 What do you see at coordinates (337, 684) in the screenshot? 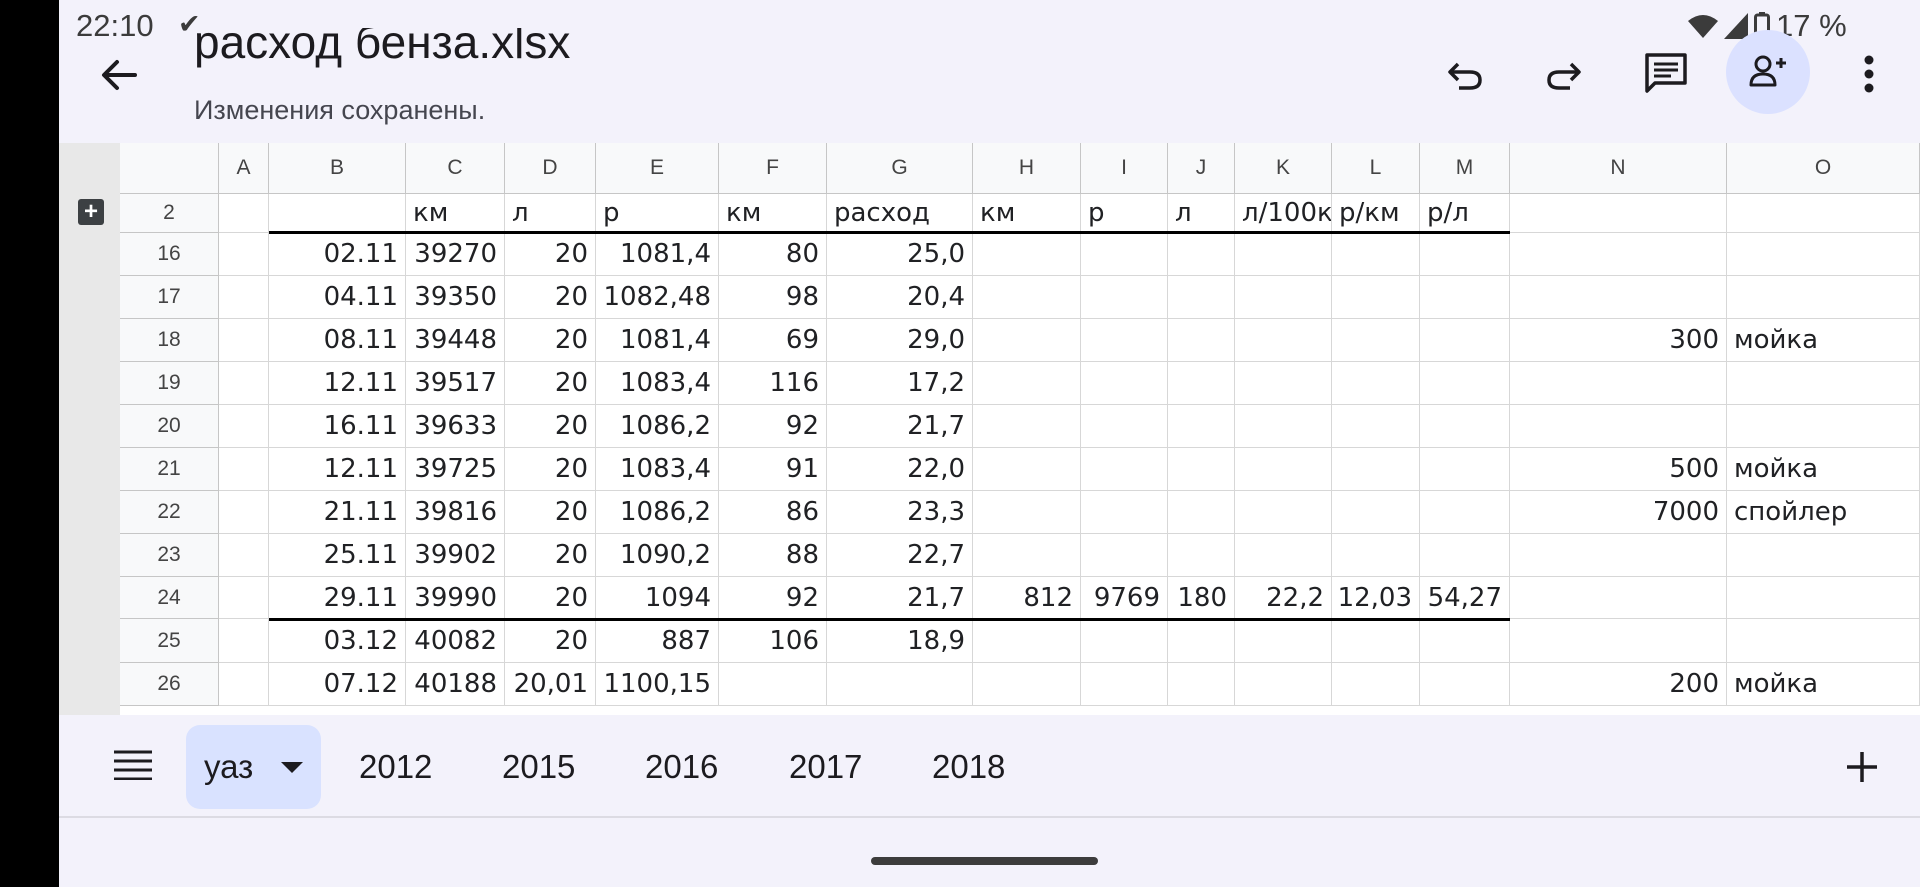
I see `cell-b-26: 07.12` at bounding box center [337, 684].